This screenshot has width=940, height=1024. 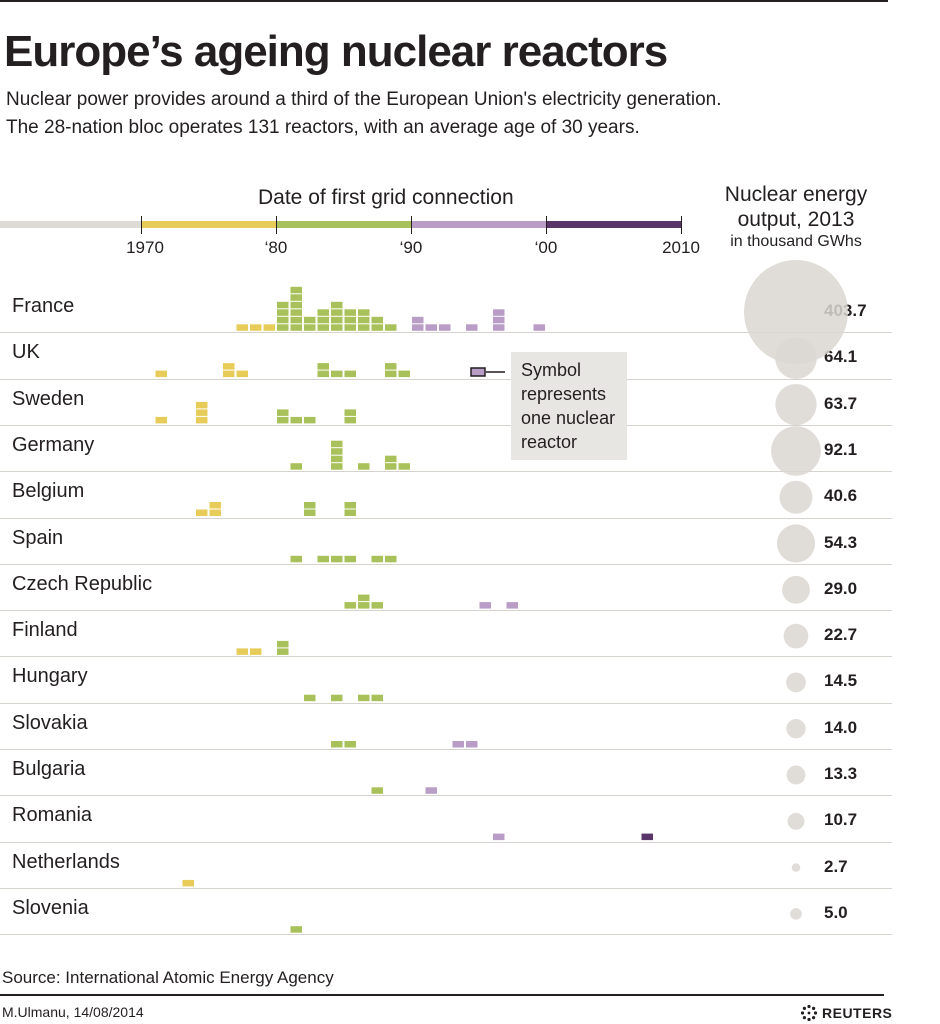 What do you see at coordinates (145, 247) in the screenshot?
I see `axis-tick-label: 1970` at bounding box center [145, 247].